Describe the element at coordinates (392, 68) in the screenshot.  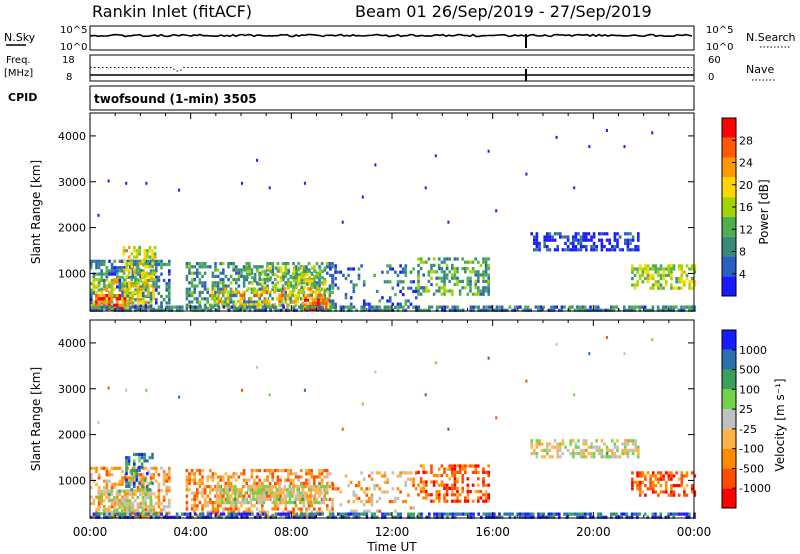
I see `freq-frame` at that location.